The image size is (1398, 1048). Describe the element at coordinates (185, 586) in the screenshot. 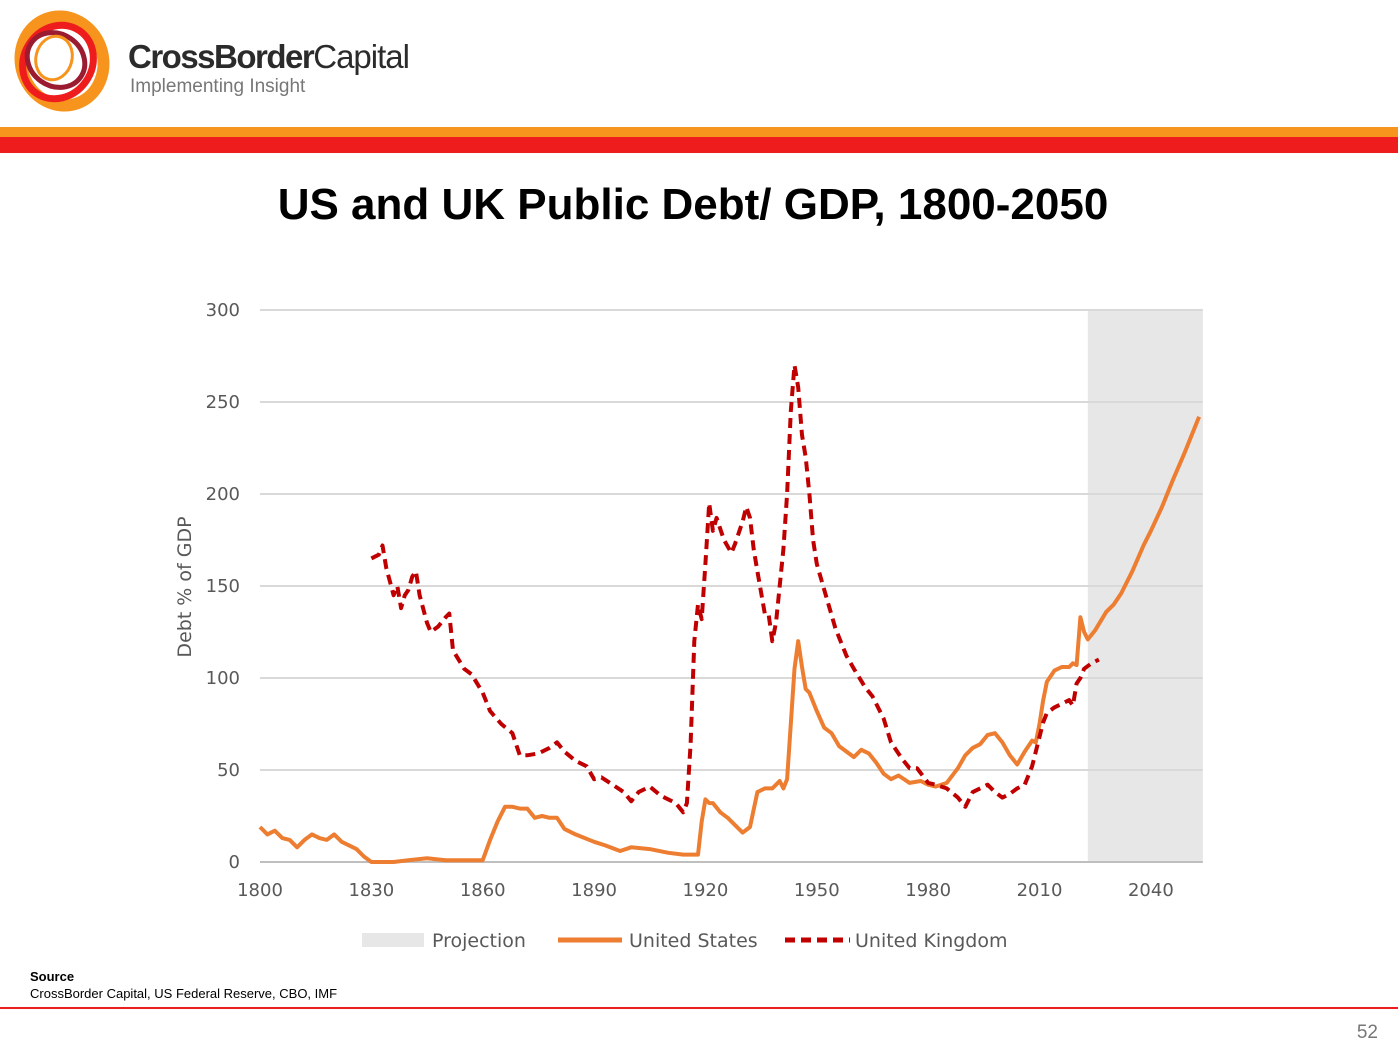

I see `y-axis-title: Debt % of GDP` at that location.